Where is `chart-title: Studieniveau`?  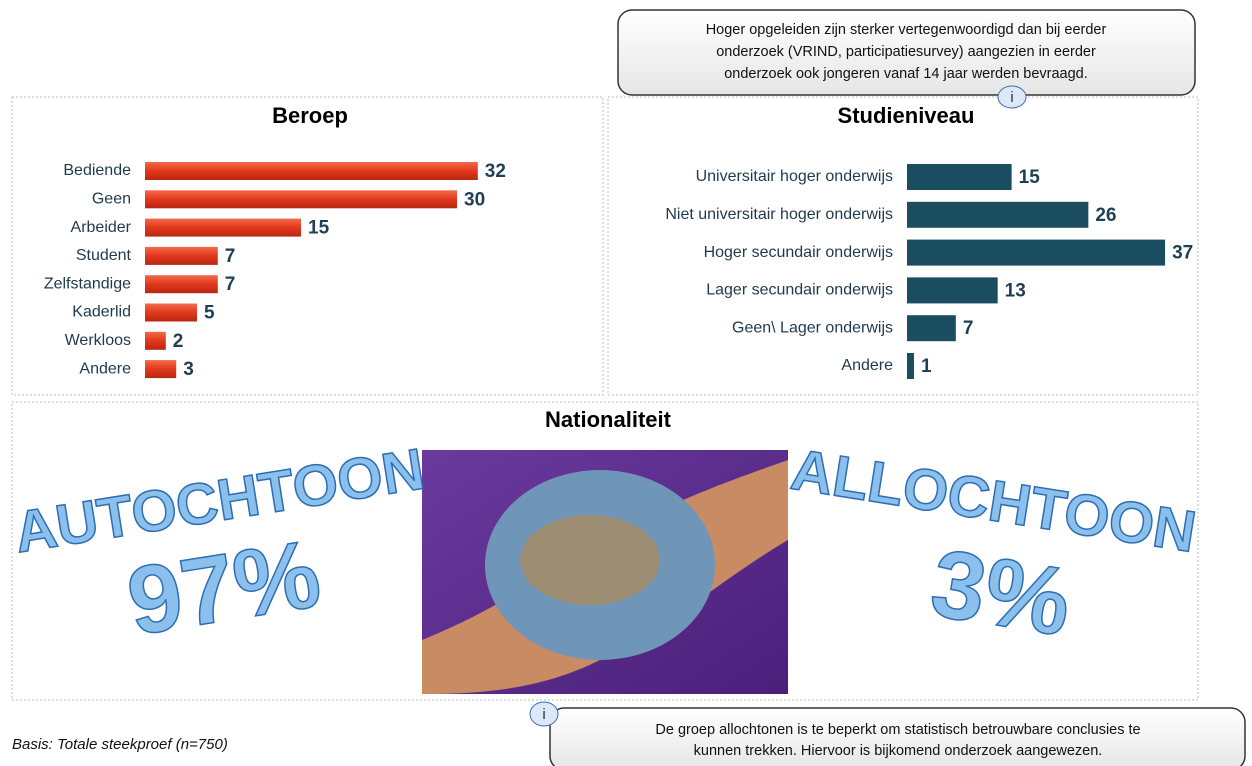 chart-title: Studieniveau is located at coordinates (906, 115).